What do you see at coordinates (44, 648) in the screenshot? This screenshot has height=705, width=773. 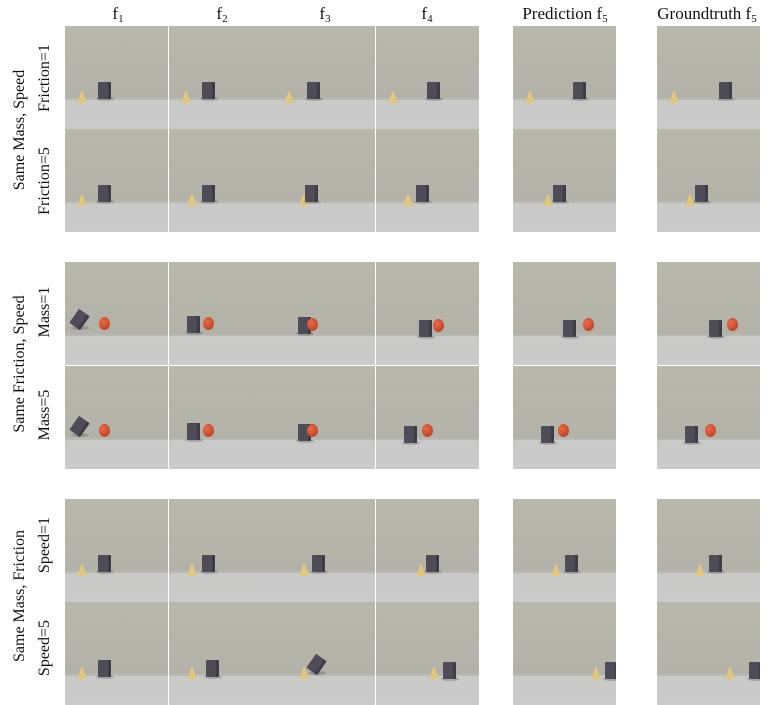 I see `row-label-speed-5: Speed=5` at bounding box center [44, 648].